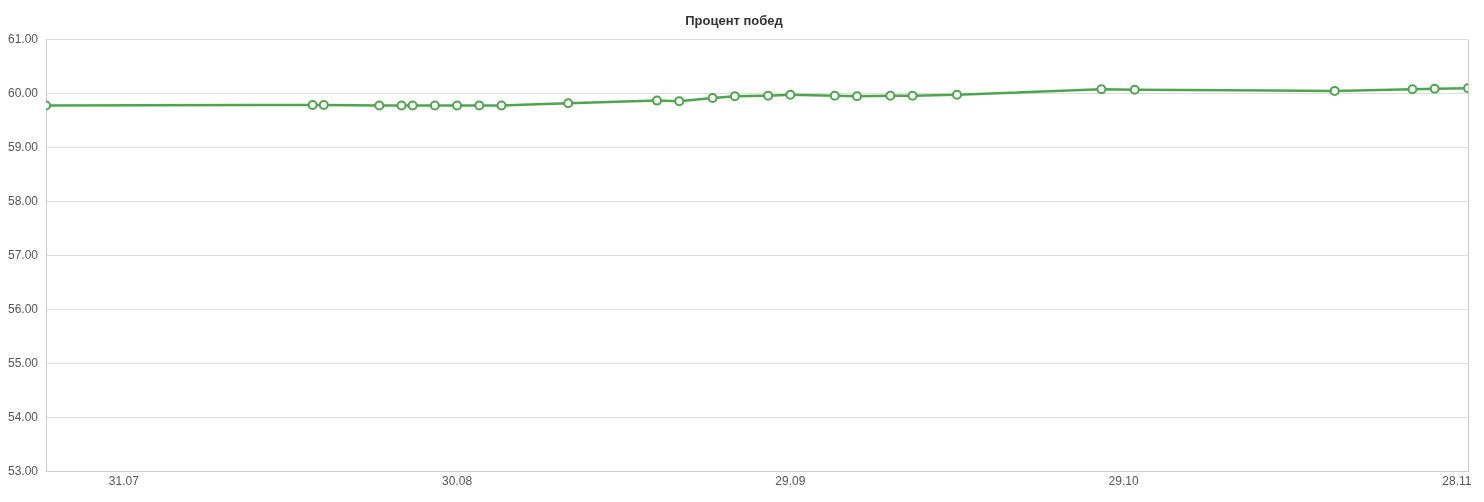  What do you see at coordinates (790, 481) in the screenshot?
I see `x-tick-label: 29.09` at bounding box center [790, 481].